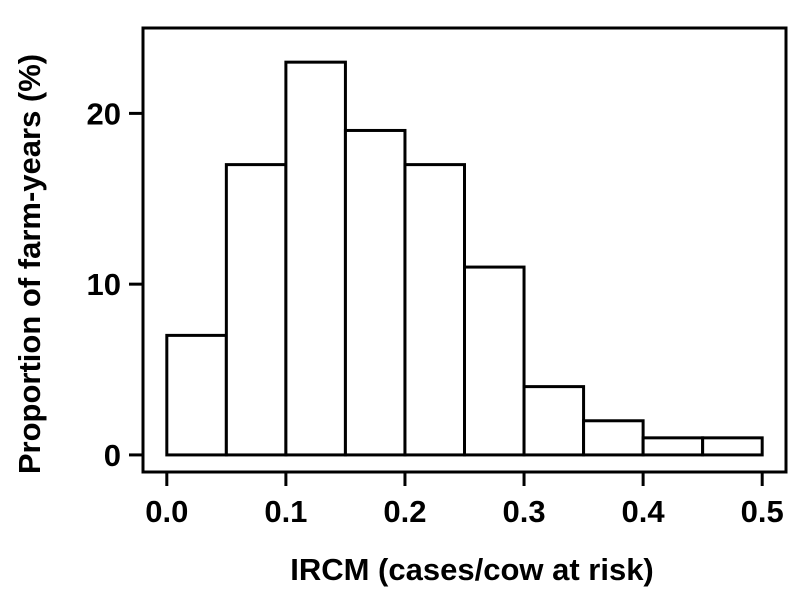 The height and width of the screenshot is (593, 800). What do you see at coordinates (285, 511) in the screenshot?
I see `x-tick-label: 0.1` at bounding box center [285, 511].